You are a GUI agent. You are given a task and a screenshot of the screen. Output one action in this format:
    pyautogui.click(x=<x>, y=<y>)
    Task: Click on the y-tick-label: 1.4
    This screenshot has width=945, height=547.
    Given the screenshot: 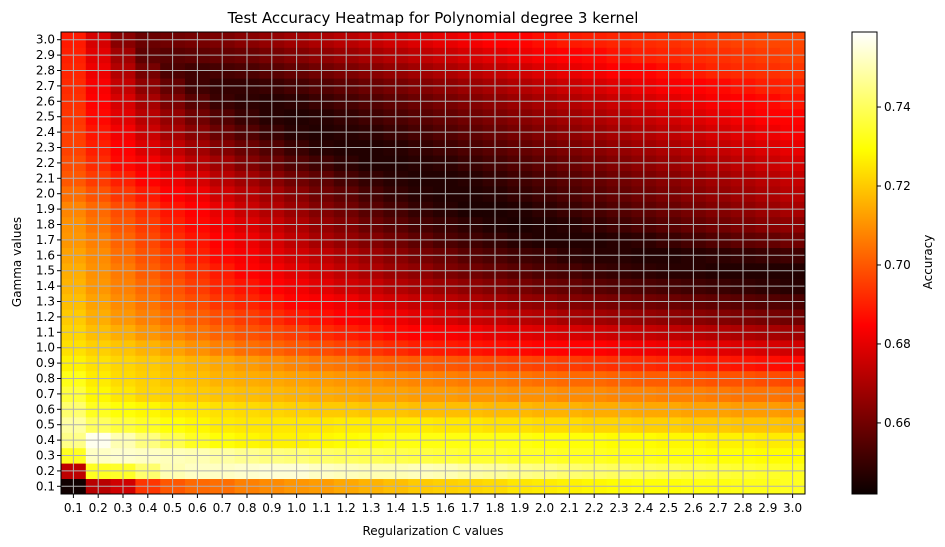 What is the action you would take?
    pyautogui.click(x=45, y=286)
    